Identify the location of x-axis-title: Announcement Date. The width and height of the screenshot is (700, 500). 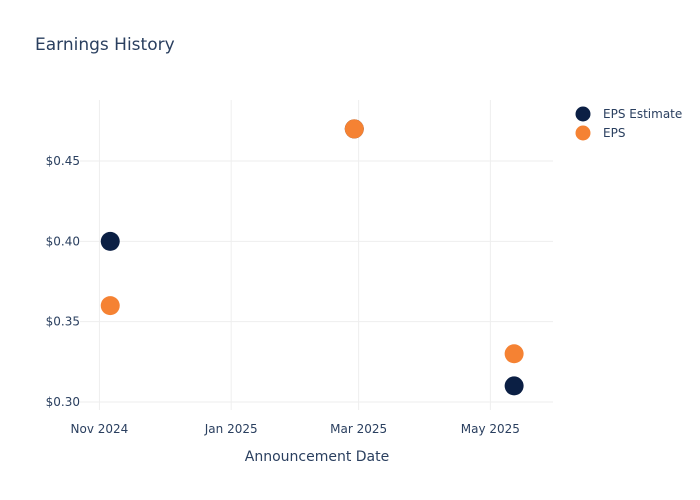
(317, 457).